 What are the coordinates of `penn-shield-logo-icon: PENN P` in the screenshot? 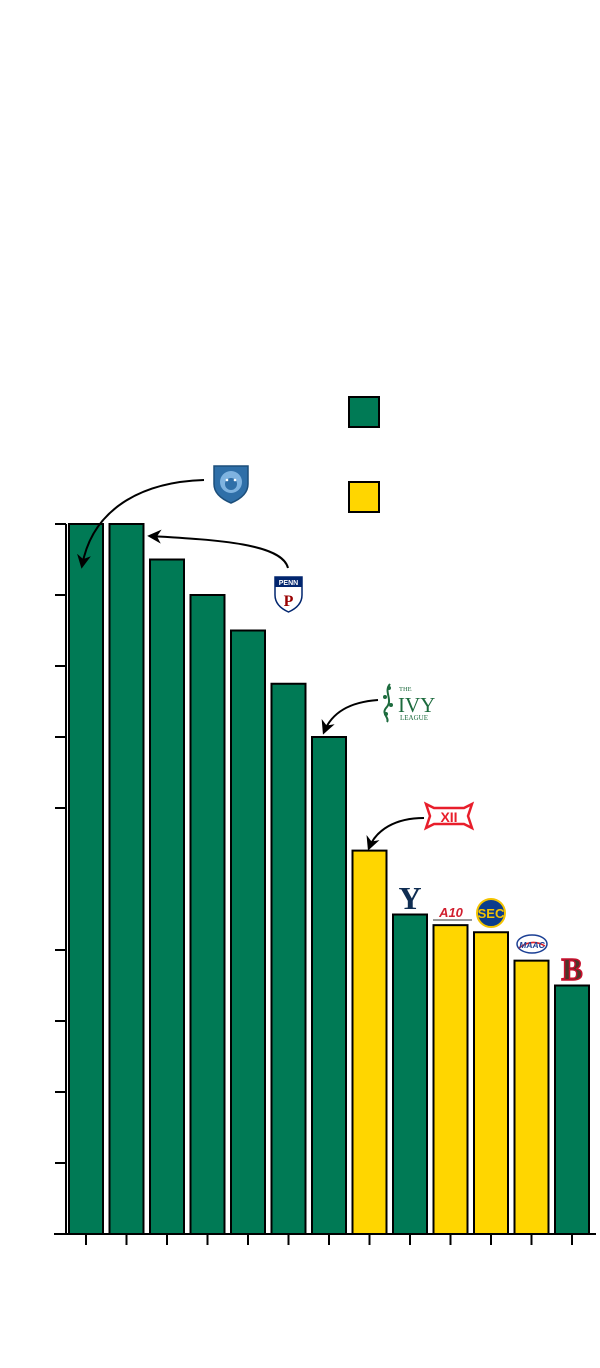 It's located at (288, 594).